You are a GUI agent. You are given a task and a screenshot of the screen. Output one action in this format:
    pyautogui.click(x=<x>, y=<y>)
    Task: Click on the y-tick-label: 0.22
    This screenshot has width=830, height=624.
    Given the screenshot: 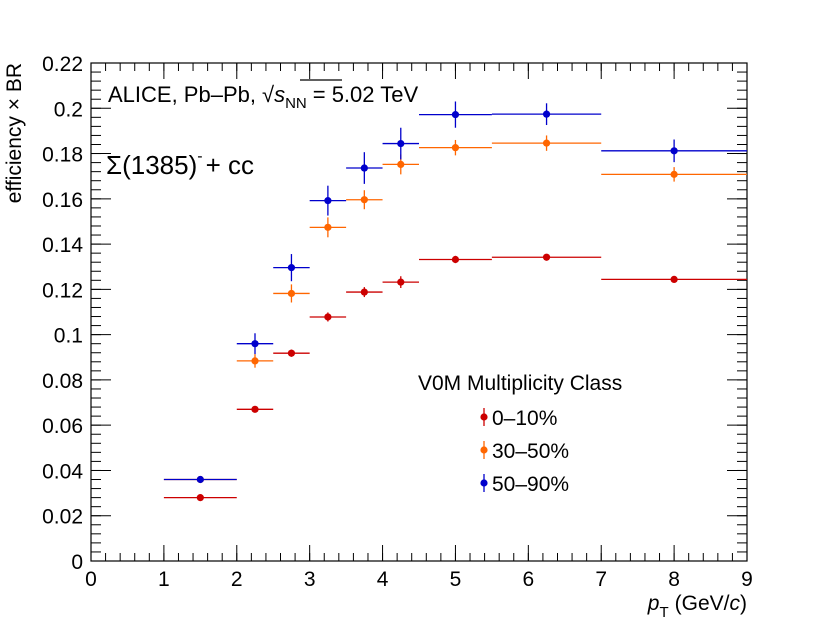 What is the action you would take?
    pyautogui.click(x=62, y=64)
    